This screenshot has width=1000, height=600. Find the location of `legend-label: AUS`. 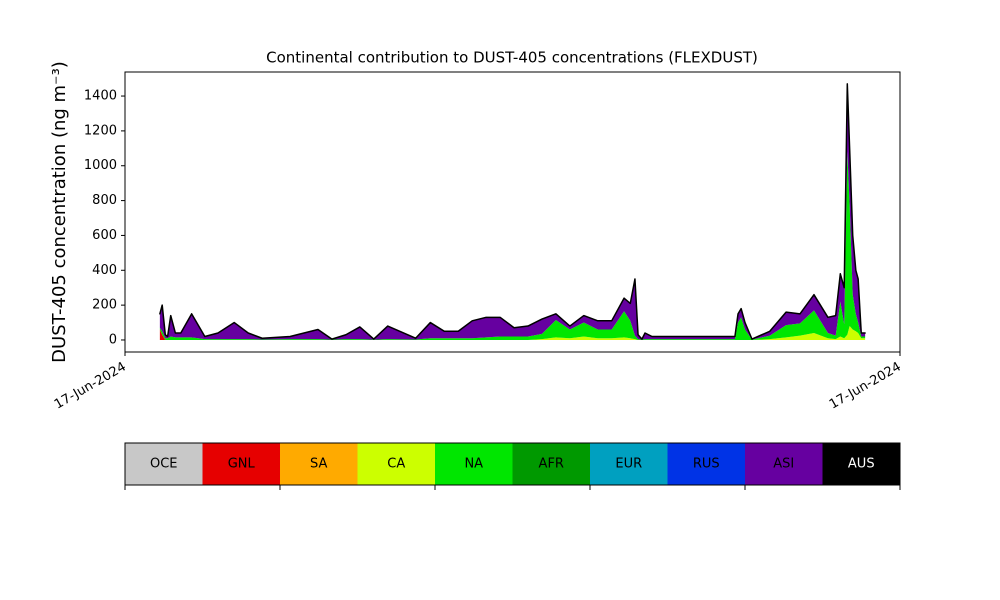

legend-label: AUS is located at coordinates (861, 464).